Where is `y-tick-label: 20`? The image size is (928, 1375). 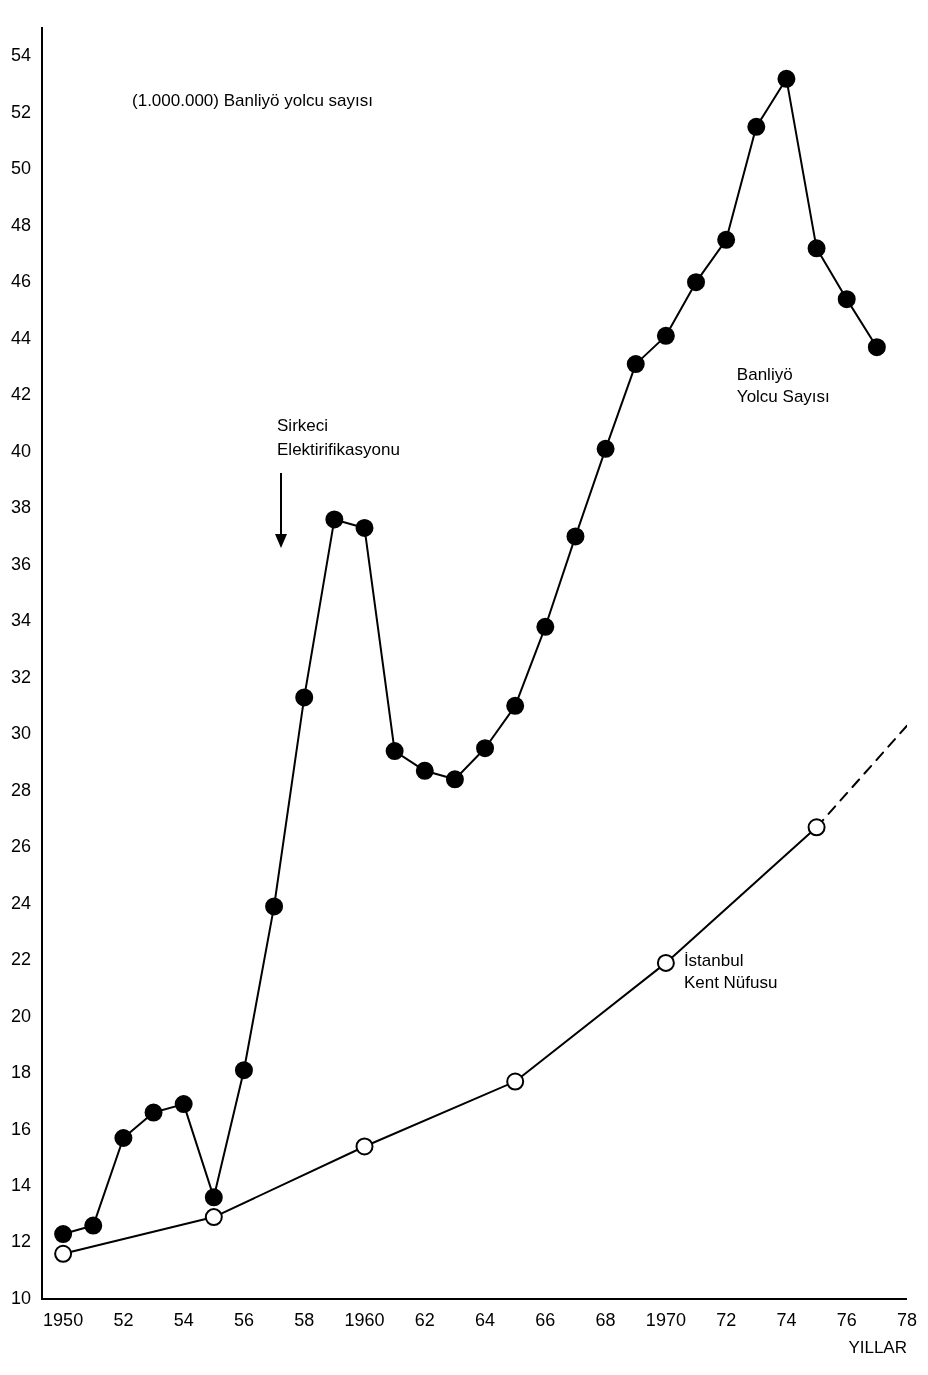 y-tick-label: 20 is located at coordinates (21, 1015).